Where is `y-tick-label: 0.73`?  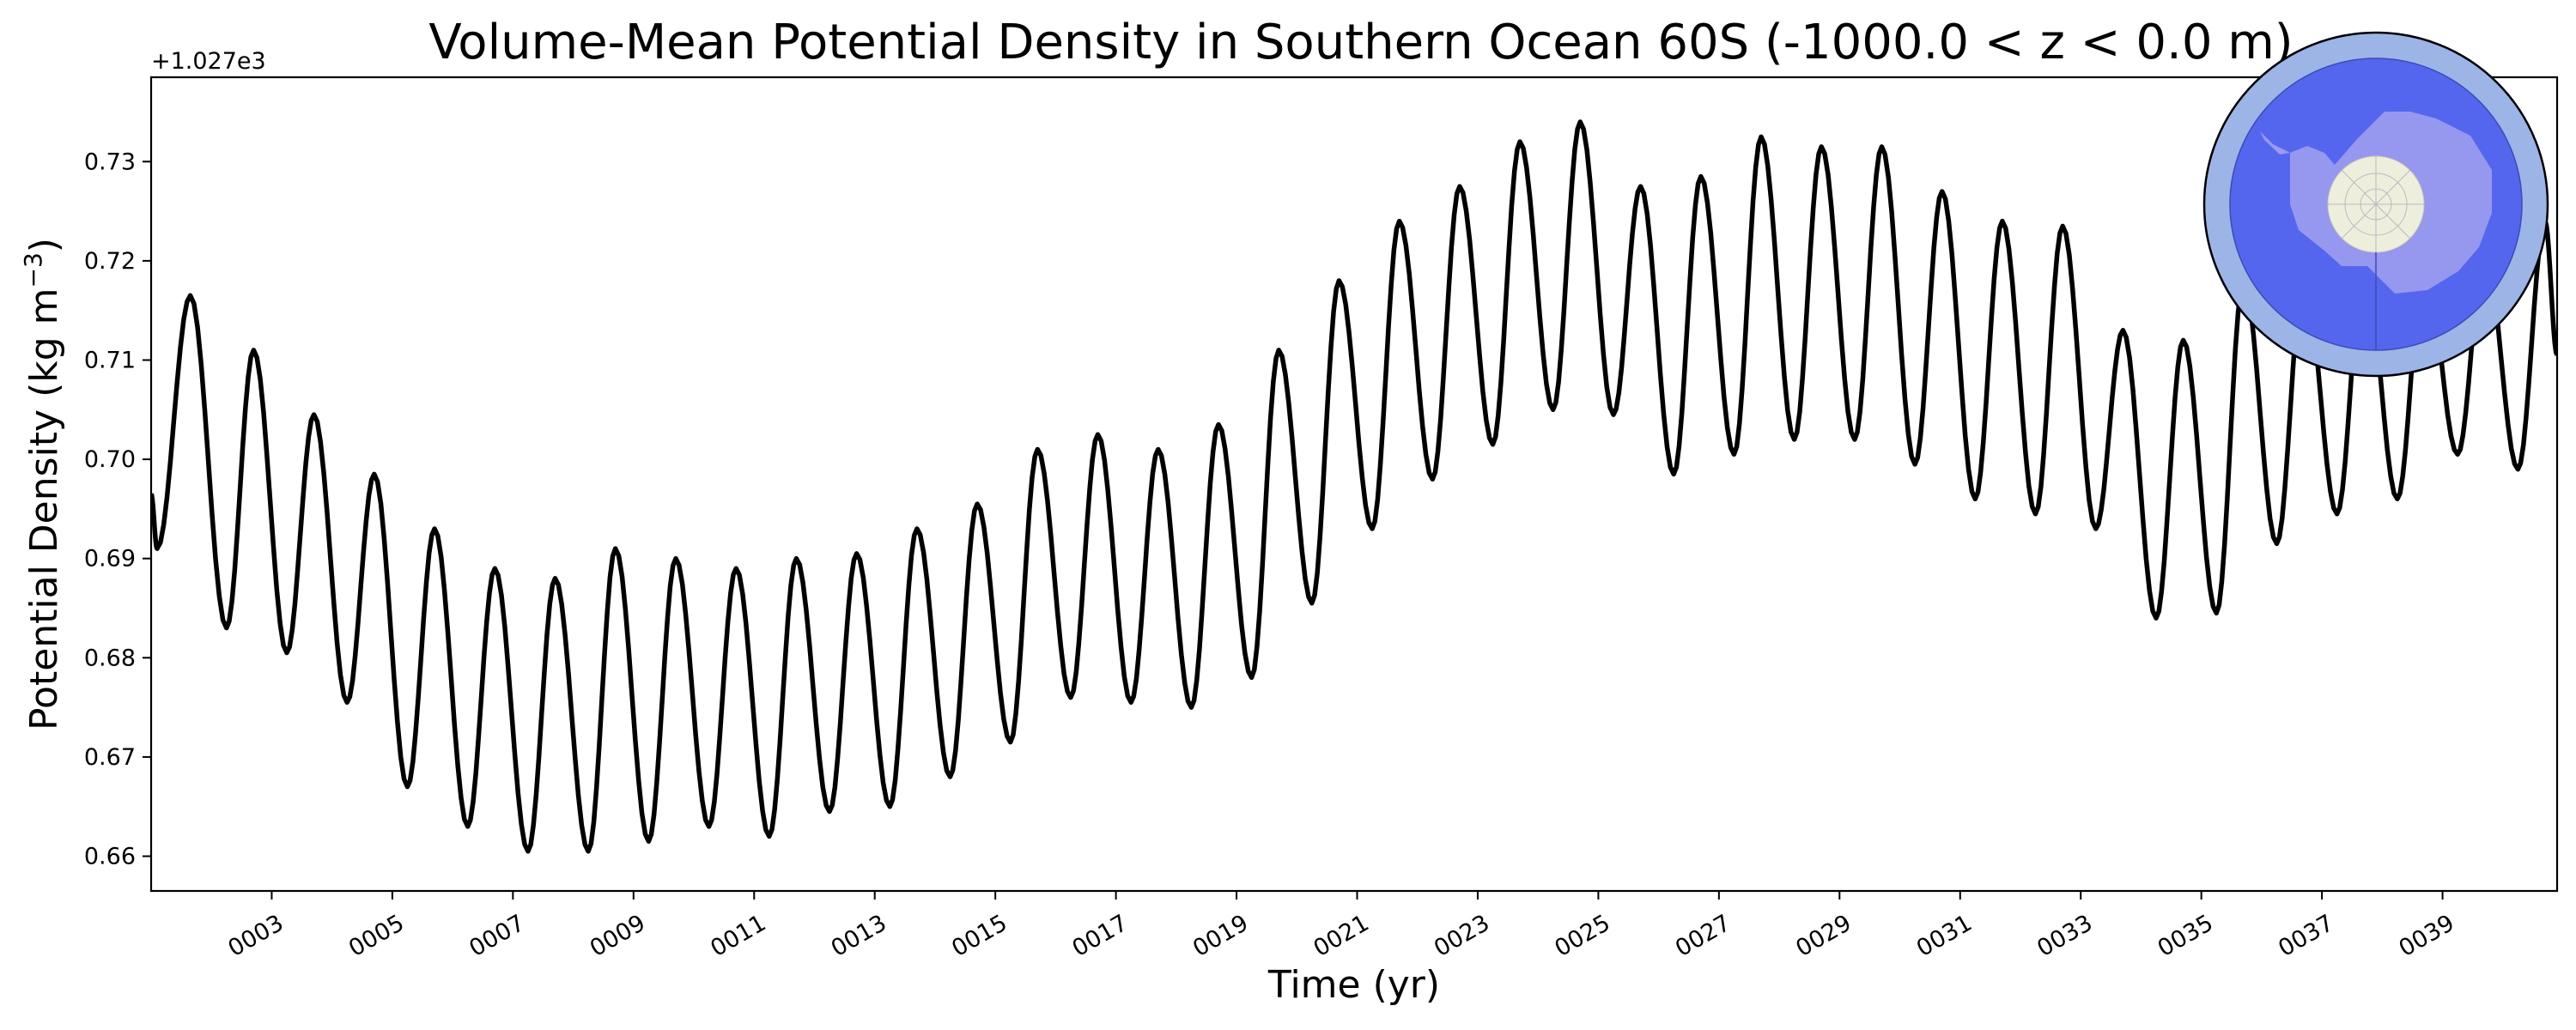
y-tick-label: 0.73 is located at coordinates (110, 161).